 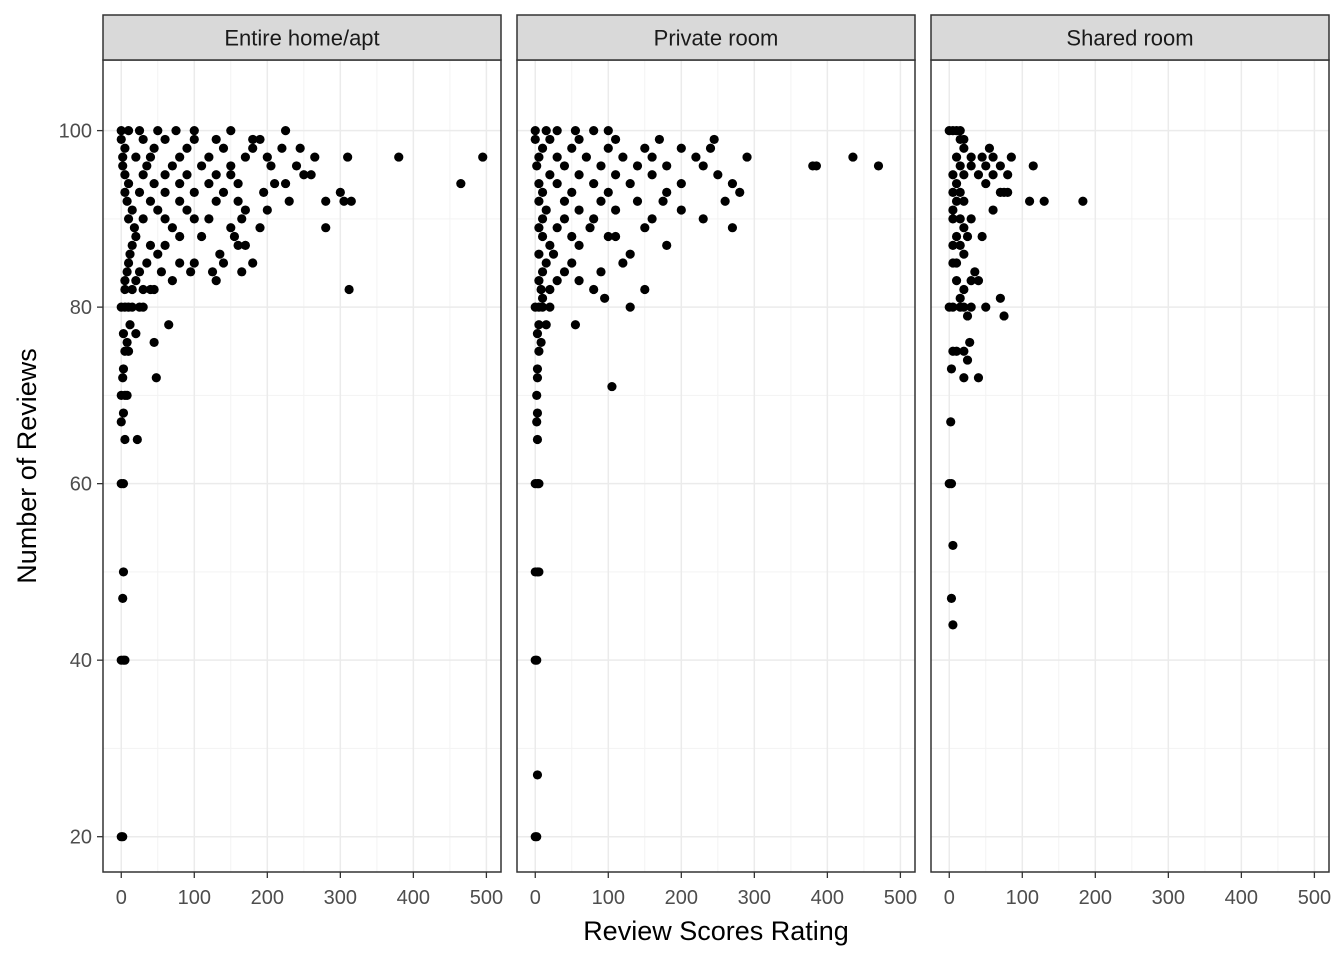 What do you see at coordinates (1129, 38) in the screenshot?
I see `facet-strip-label: Shared room` at bounding box center [1129, 38].